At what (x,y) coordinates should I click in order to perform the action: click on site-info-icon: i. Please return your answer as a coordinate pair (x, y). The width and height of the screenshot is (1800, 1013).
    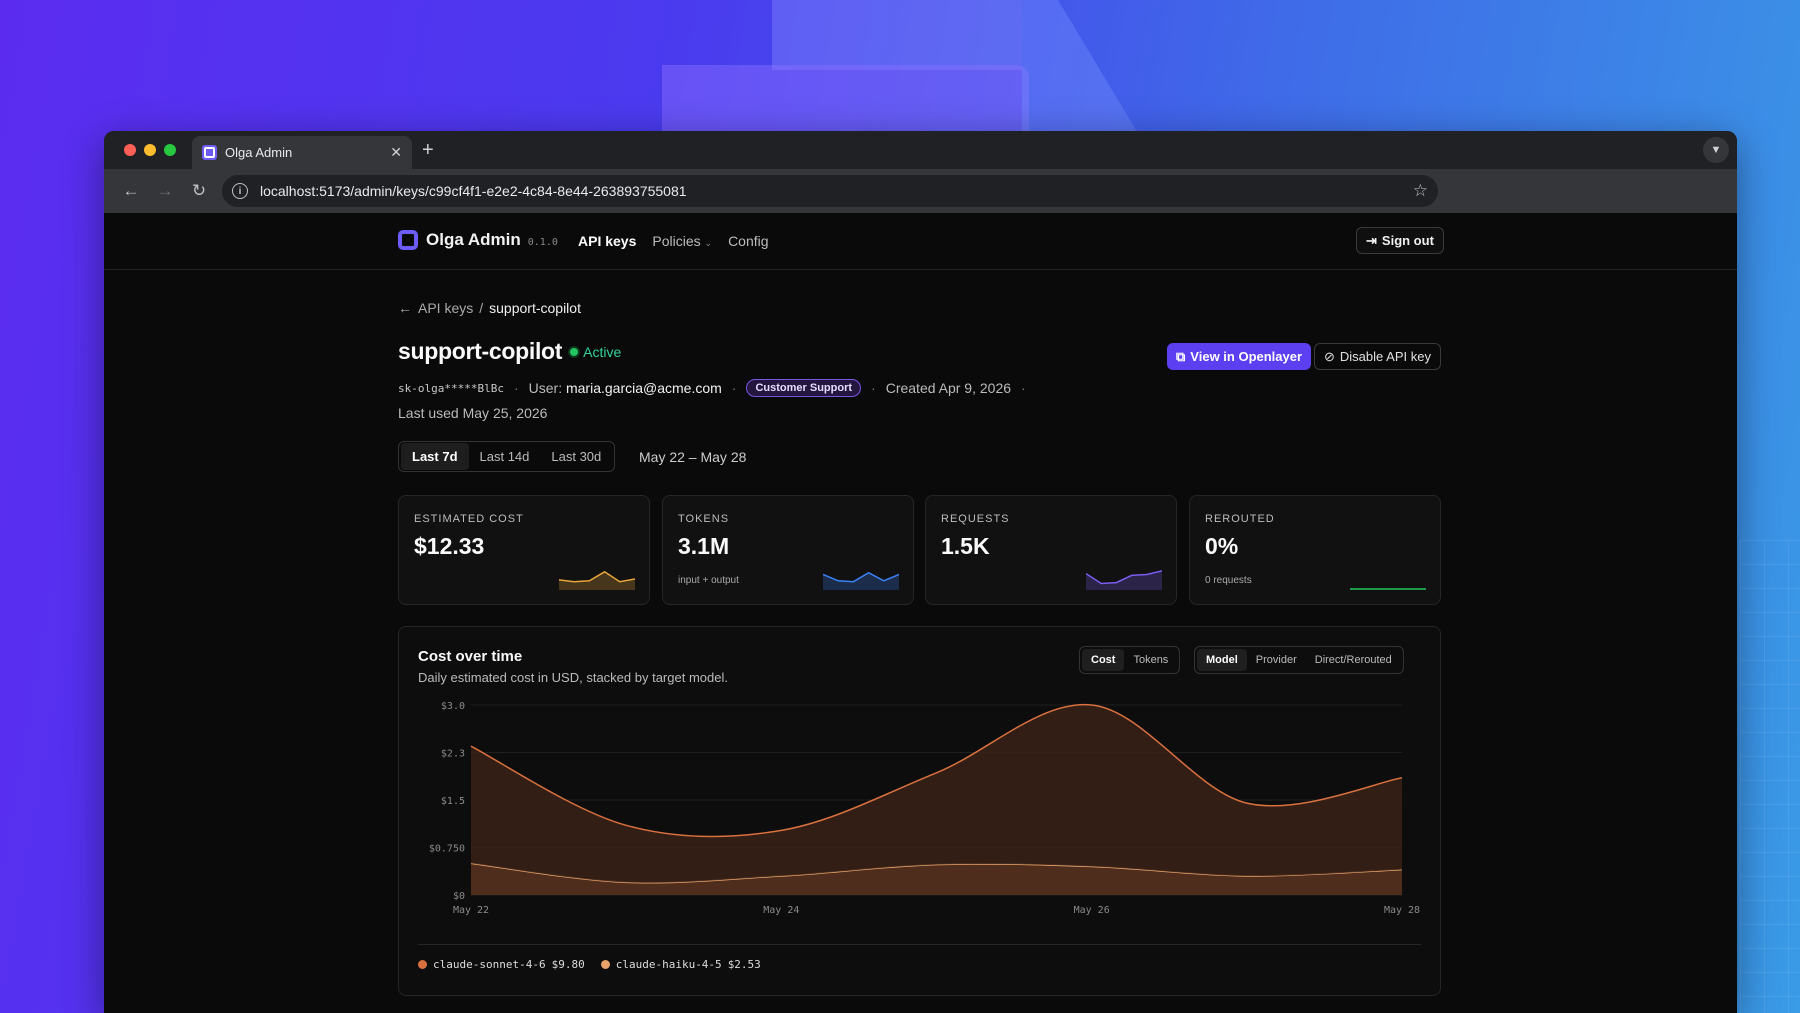
    Looking at the image, I should click on (240, 191).